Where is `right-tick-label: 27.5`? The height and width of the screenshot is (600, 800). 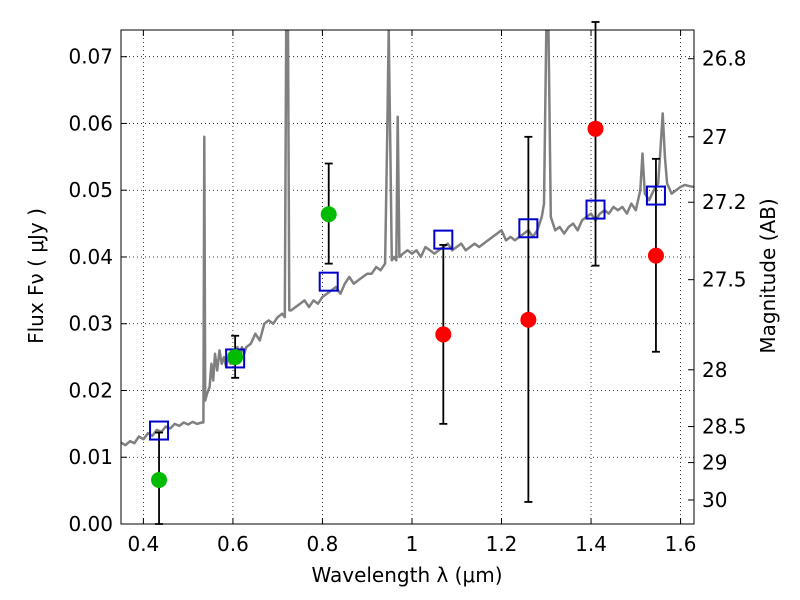
right-tick-label: 27.5 is located at coordinates (724, 280).